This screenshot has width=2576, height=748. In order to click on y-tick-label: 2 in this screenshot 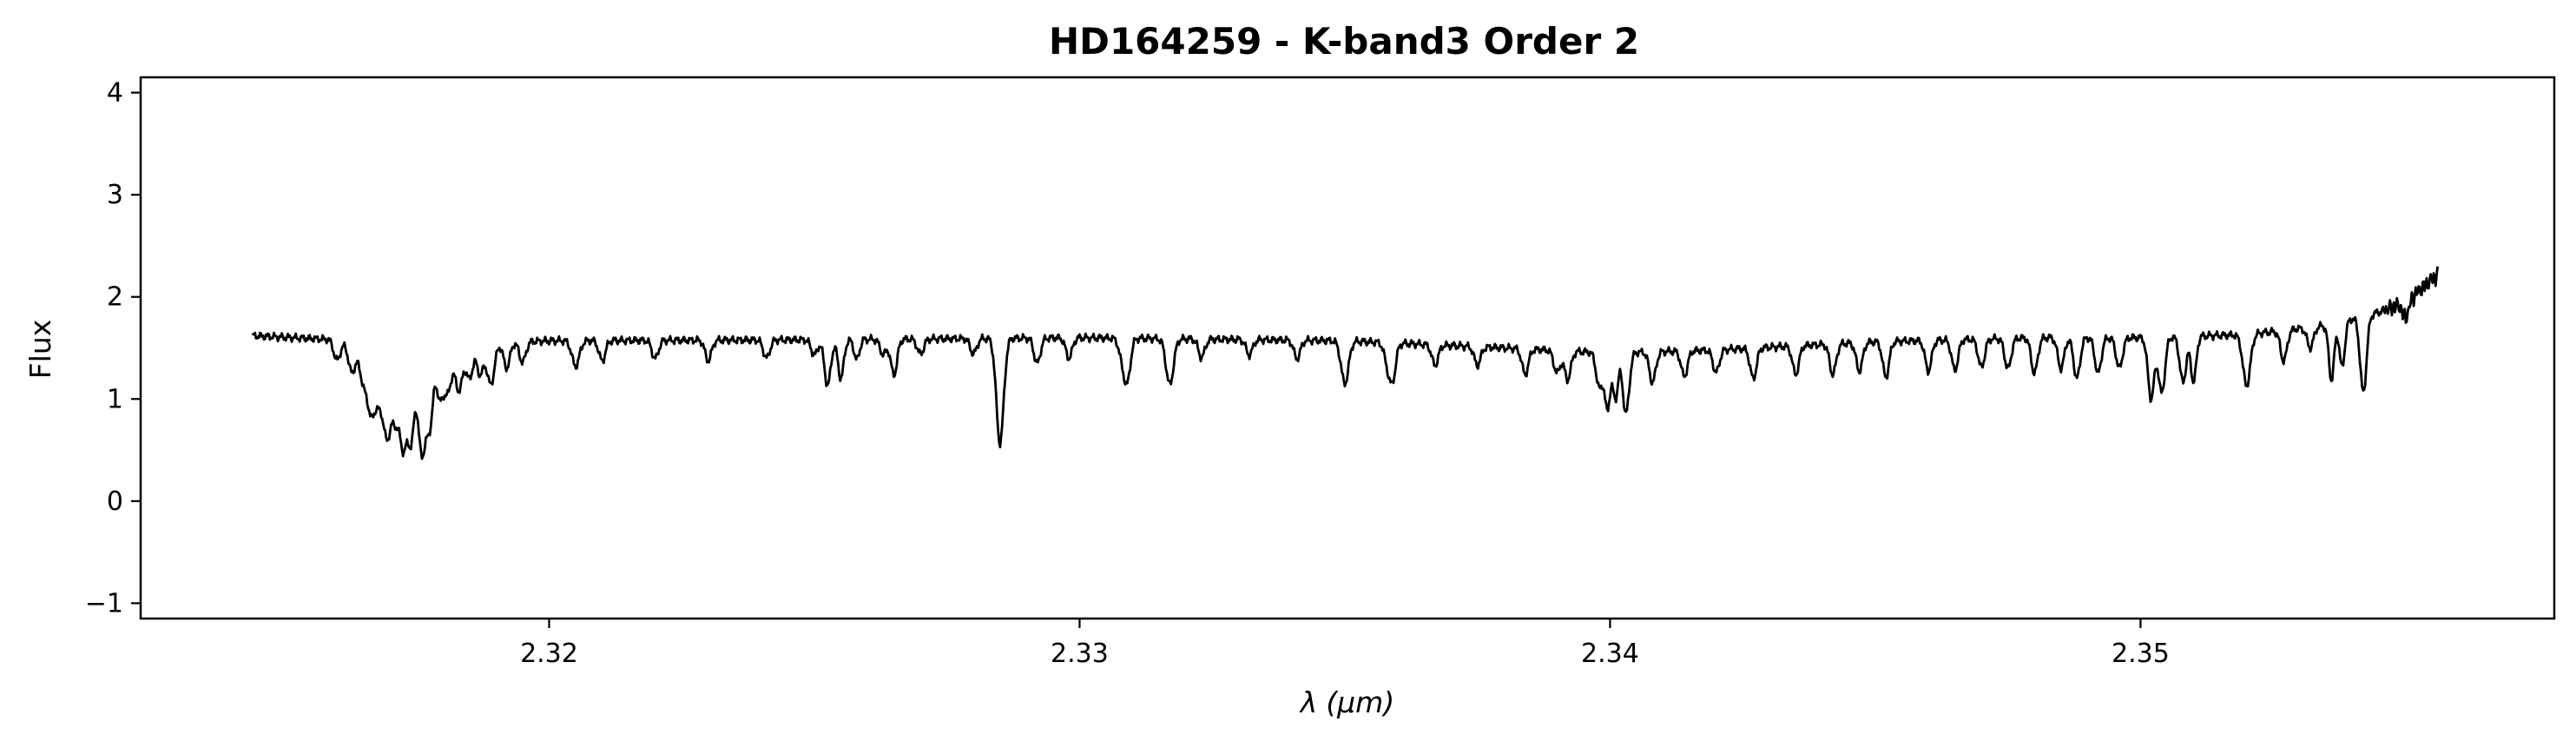, I will do `click(115, 297)`.